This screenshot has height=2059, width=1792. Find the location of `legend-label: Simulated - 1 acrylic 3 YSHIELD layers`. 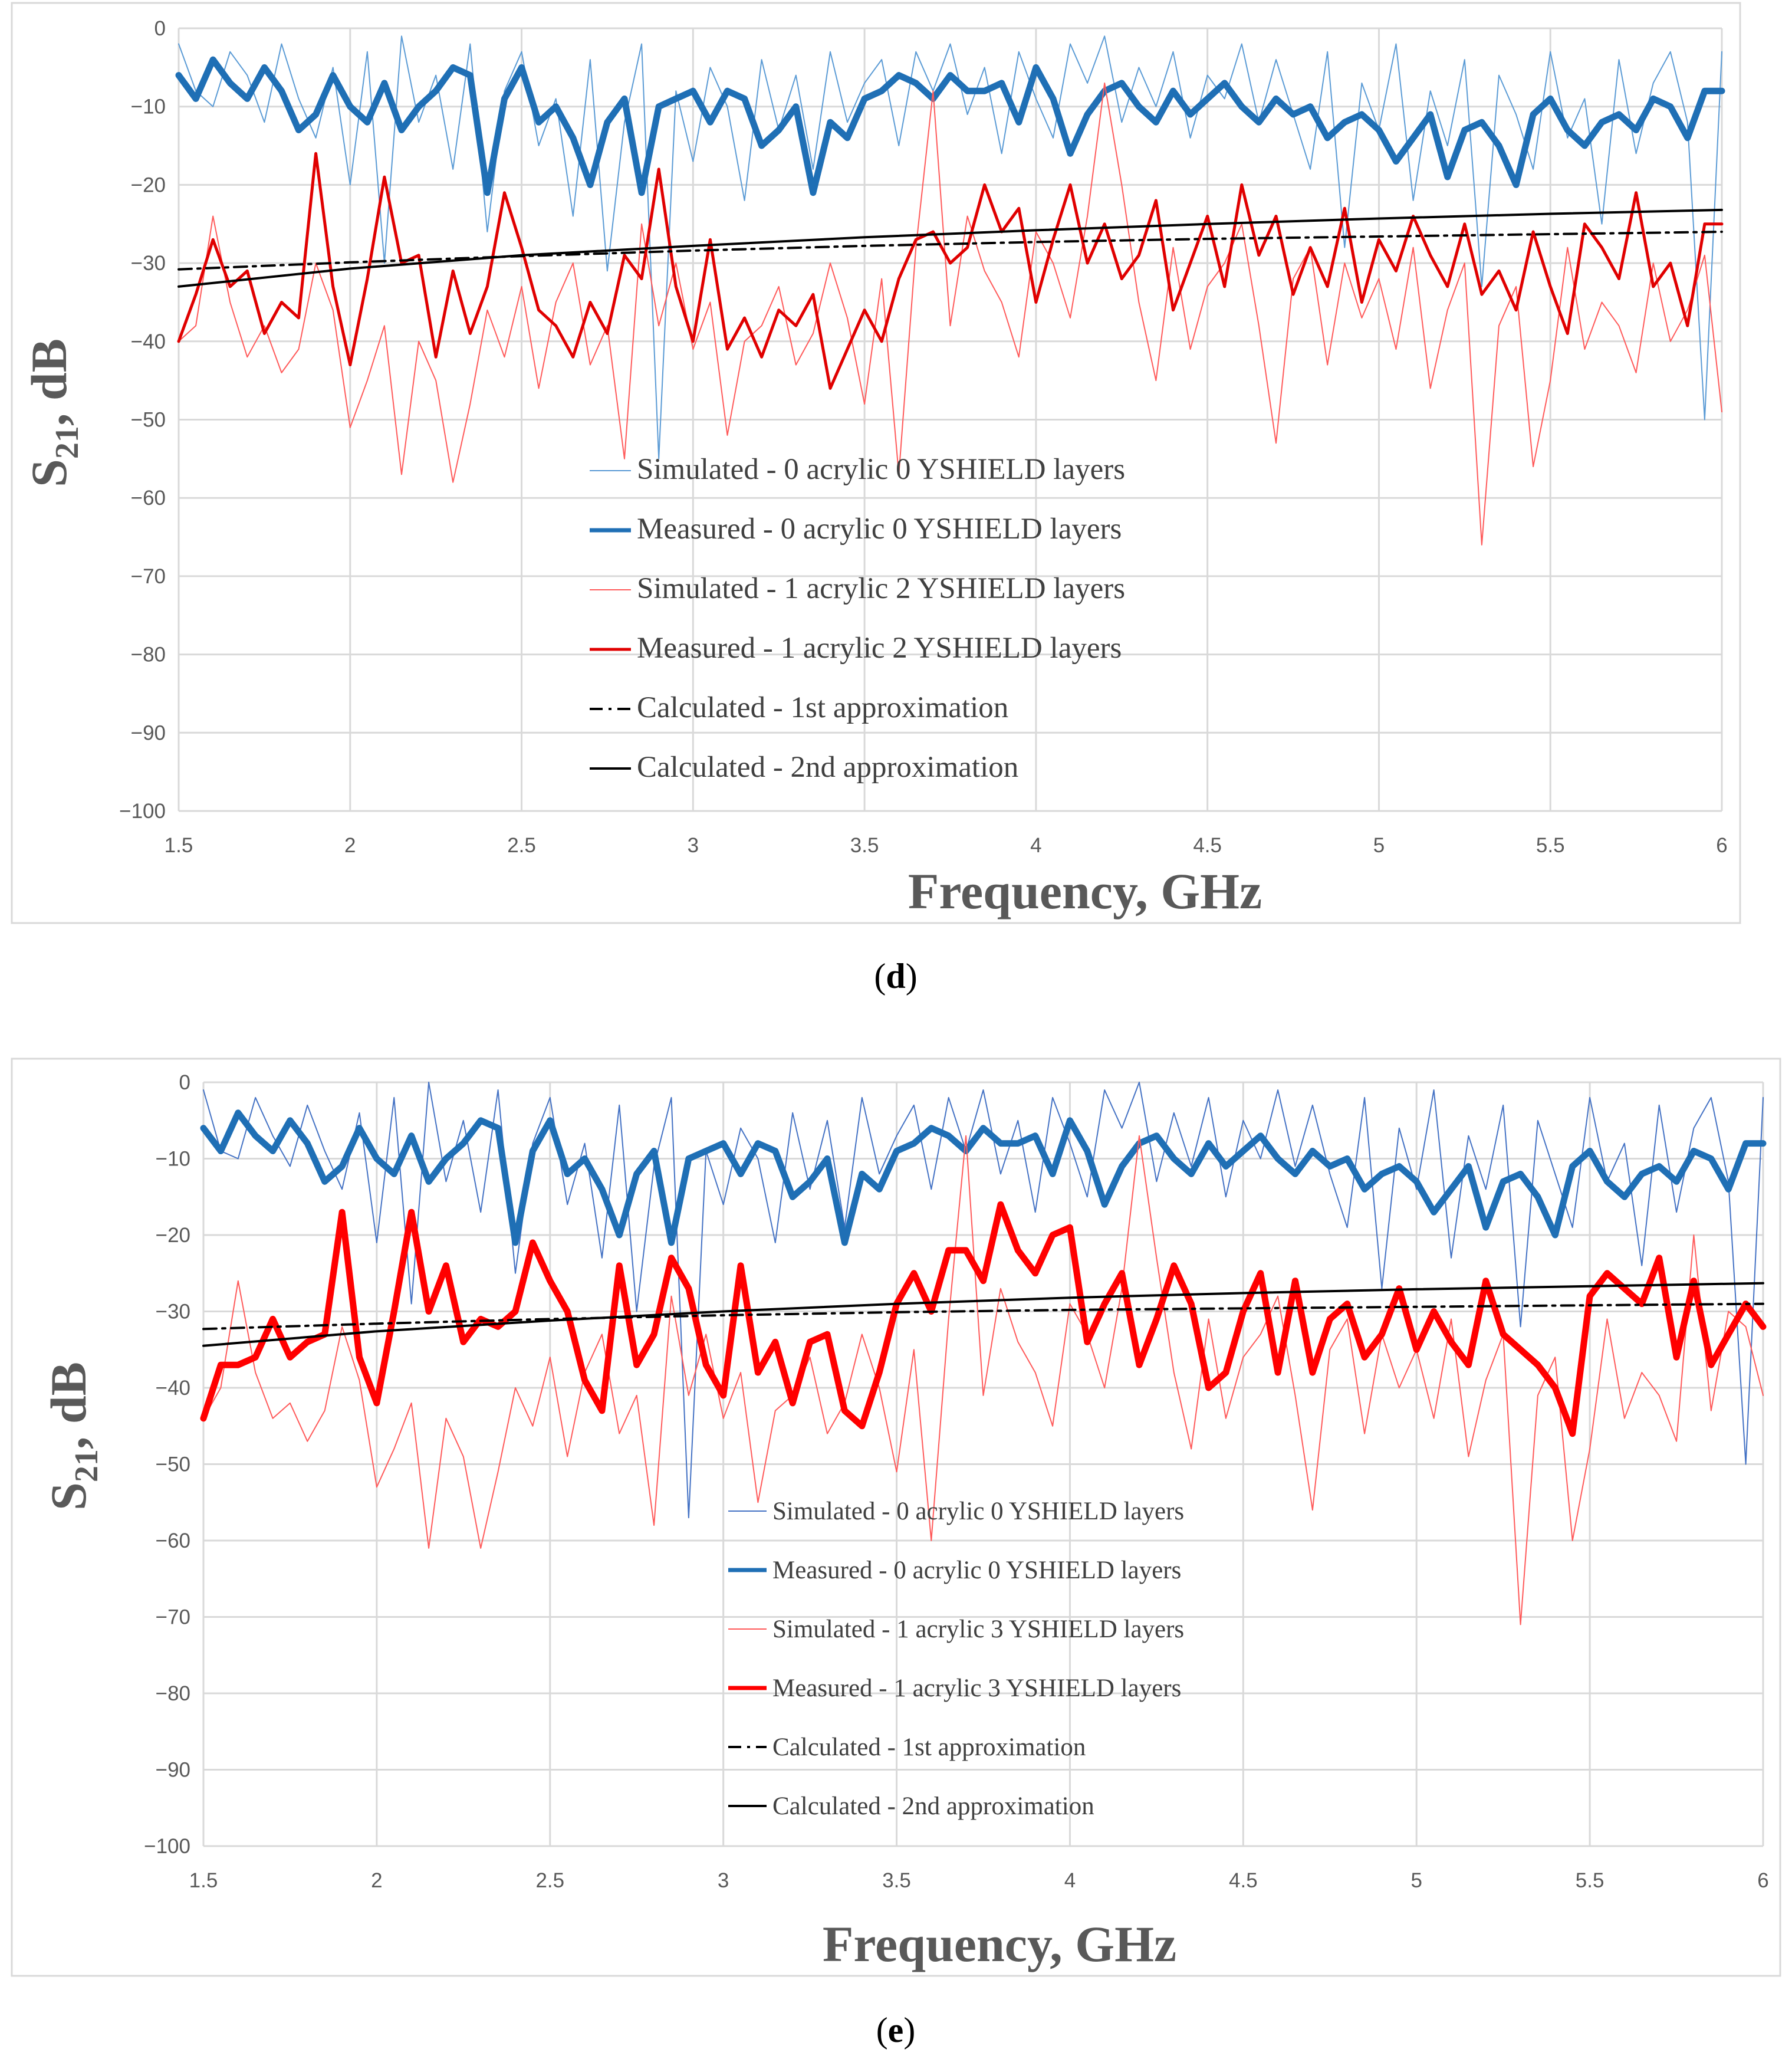

legend-label: Simulated - 1 acrylic 3 YSHIELD layers is located at coordinates (978, 1629).